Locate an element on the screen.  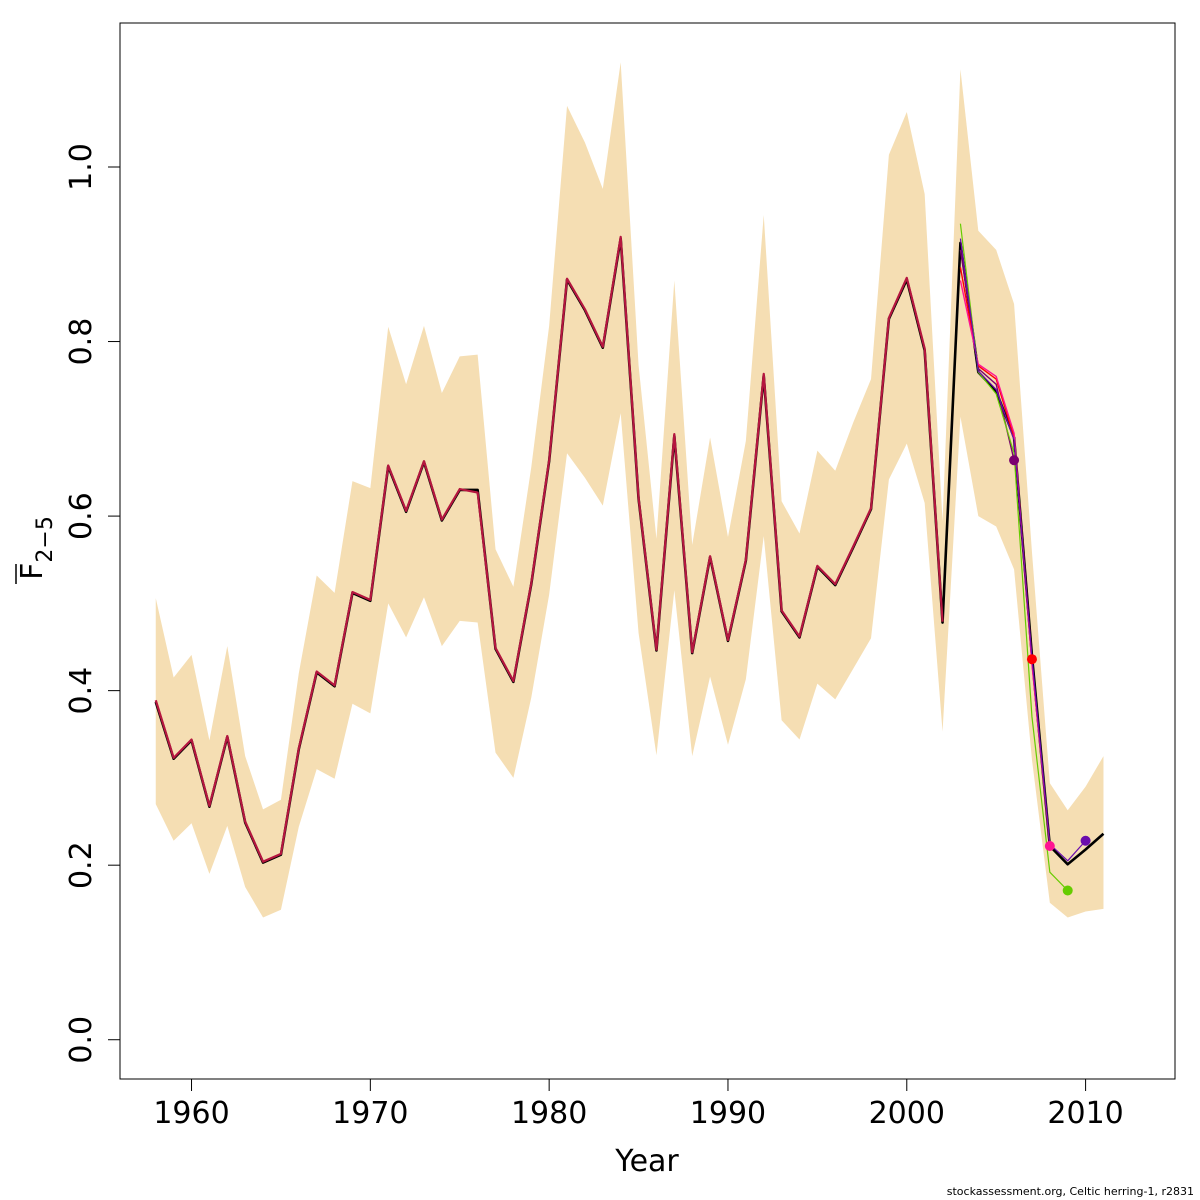
y-tick-label: 0.4 is located at coordinates (81, 691).